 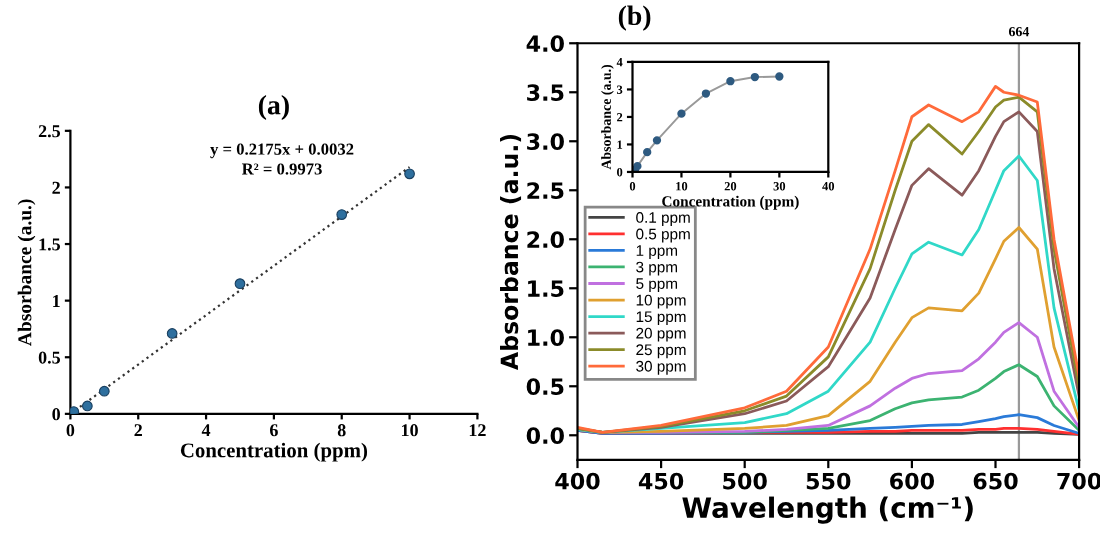 What do you see at coordinates (281, 169) in the screenshot?
I see `annotation: R² = 0.9973` at bounding box center [281, 169].